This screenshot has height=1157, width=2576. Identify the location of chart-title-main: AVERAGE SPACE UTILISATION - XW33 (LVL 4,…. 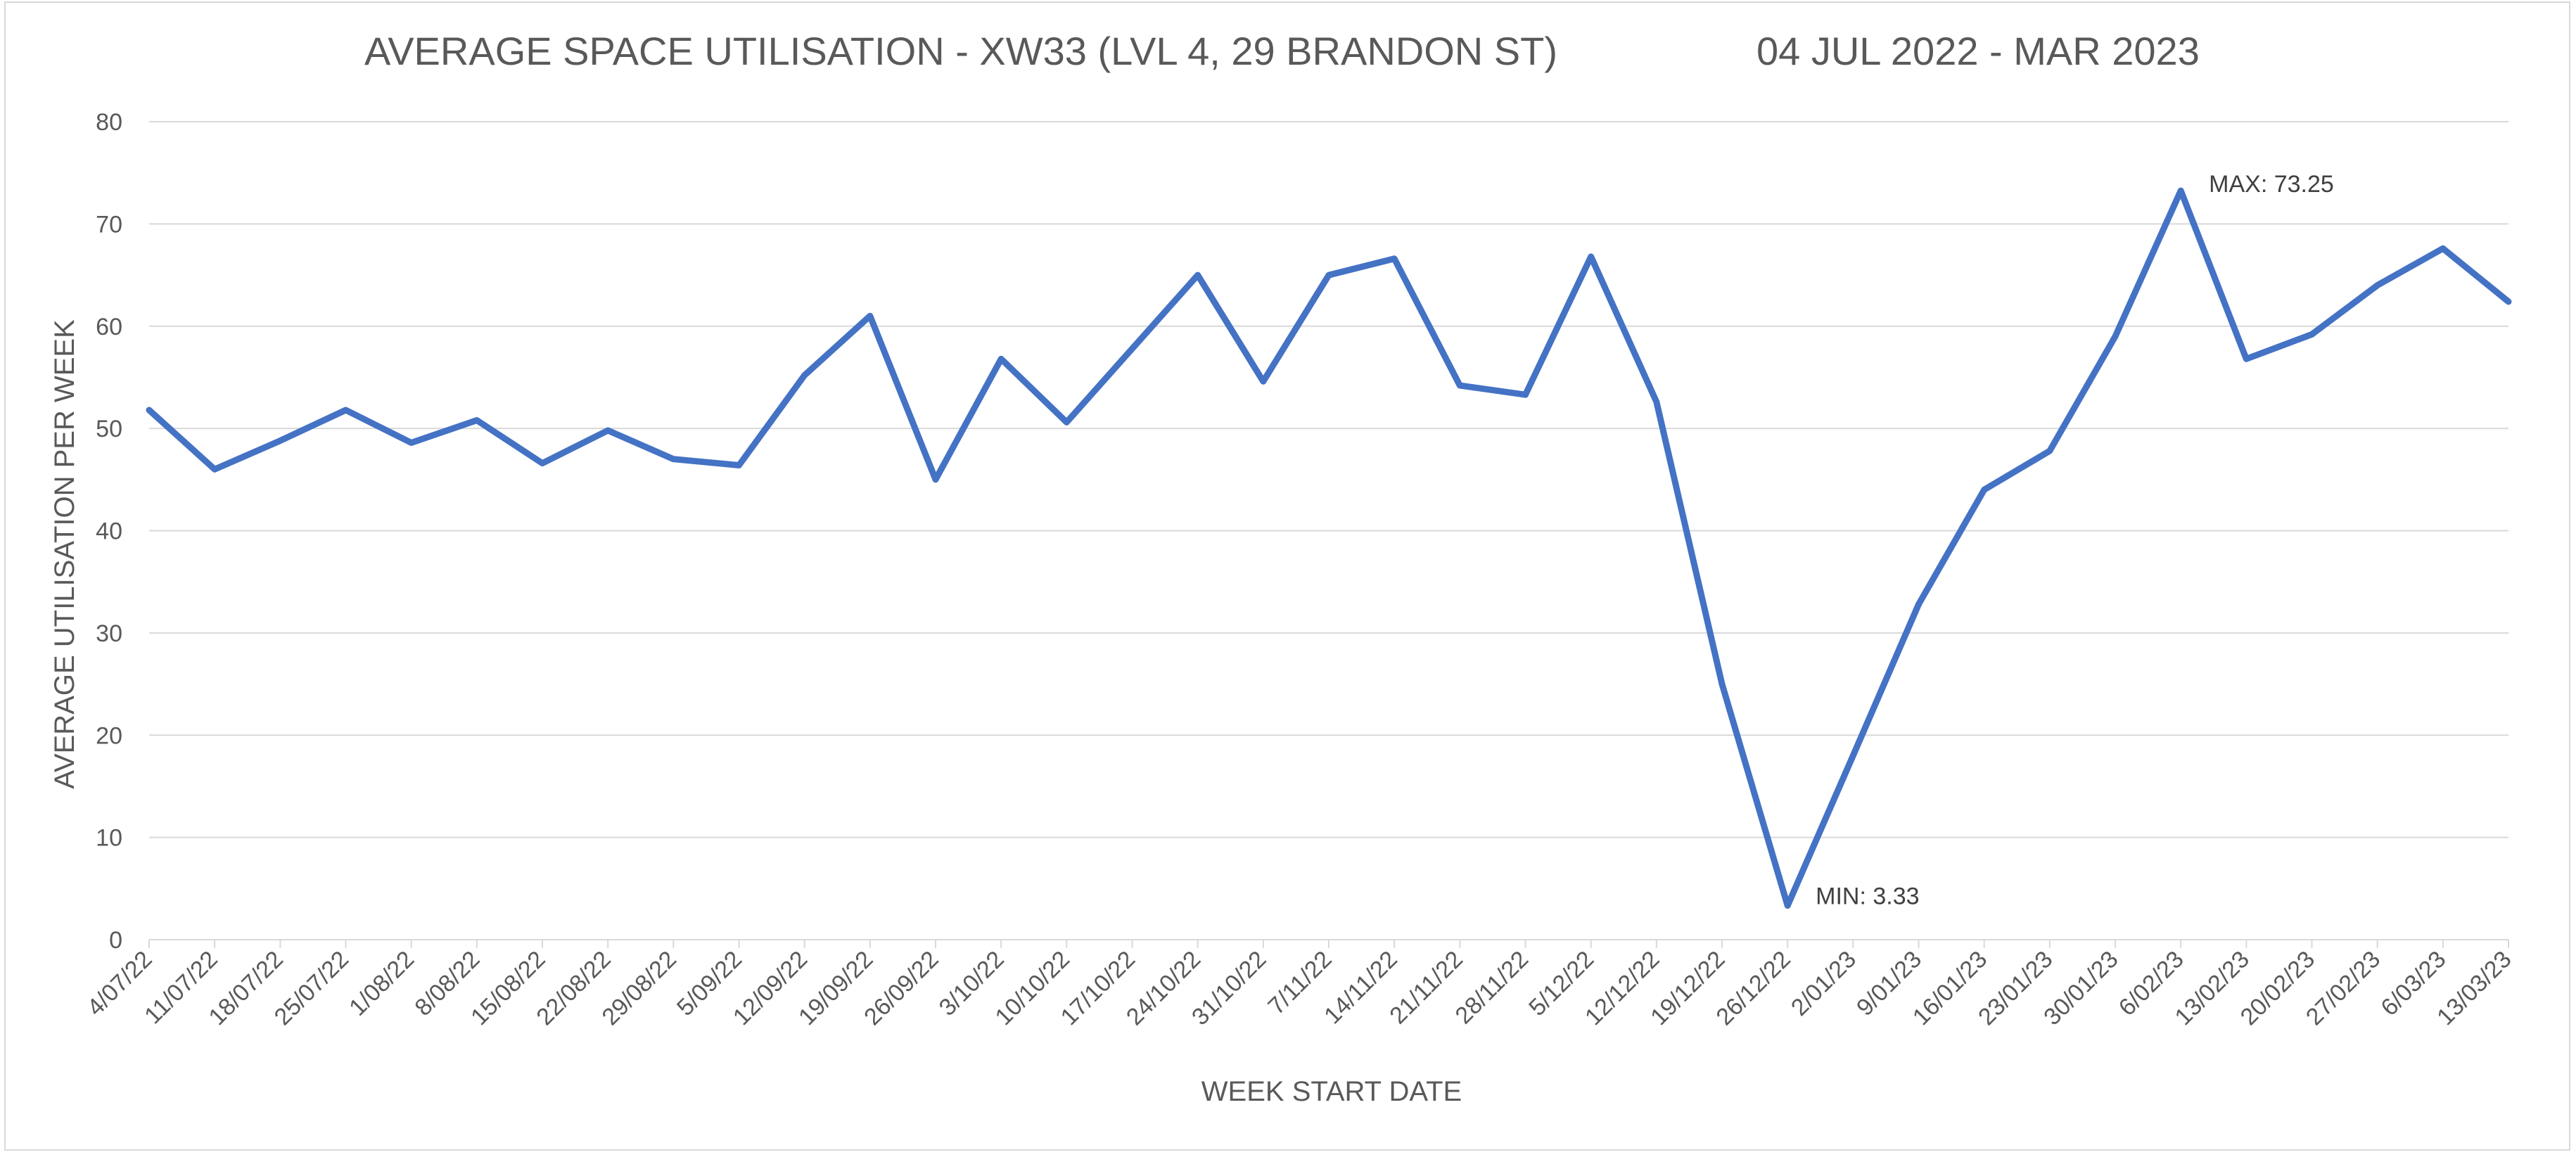
(960, 51).